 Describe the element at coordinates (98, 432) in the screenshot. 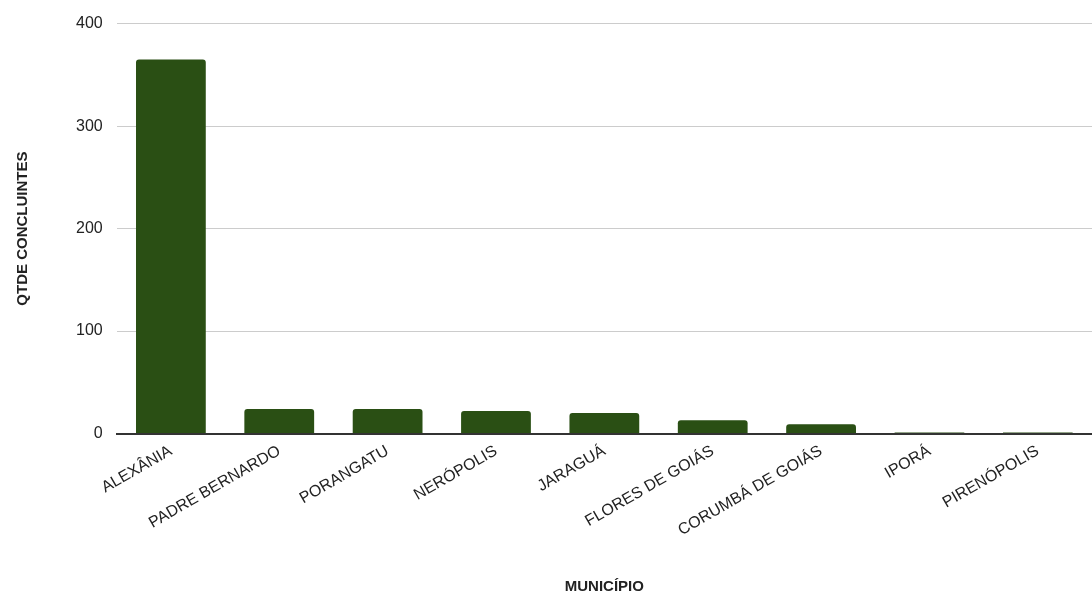

I see `y-tick-label: 0` at that location.